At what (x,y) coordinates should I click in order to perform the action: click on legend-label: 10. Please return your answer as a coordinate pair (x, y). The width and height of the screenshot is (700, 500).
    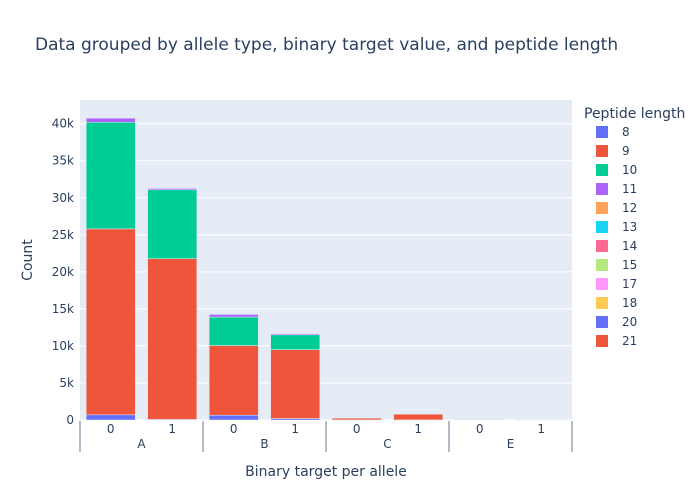
    Looking at the image, I should click on (629, 170).